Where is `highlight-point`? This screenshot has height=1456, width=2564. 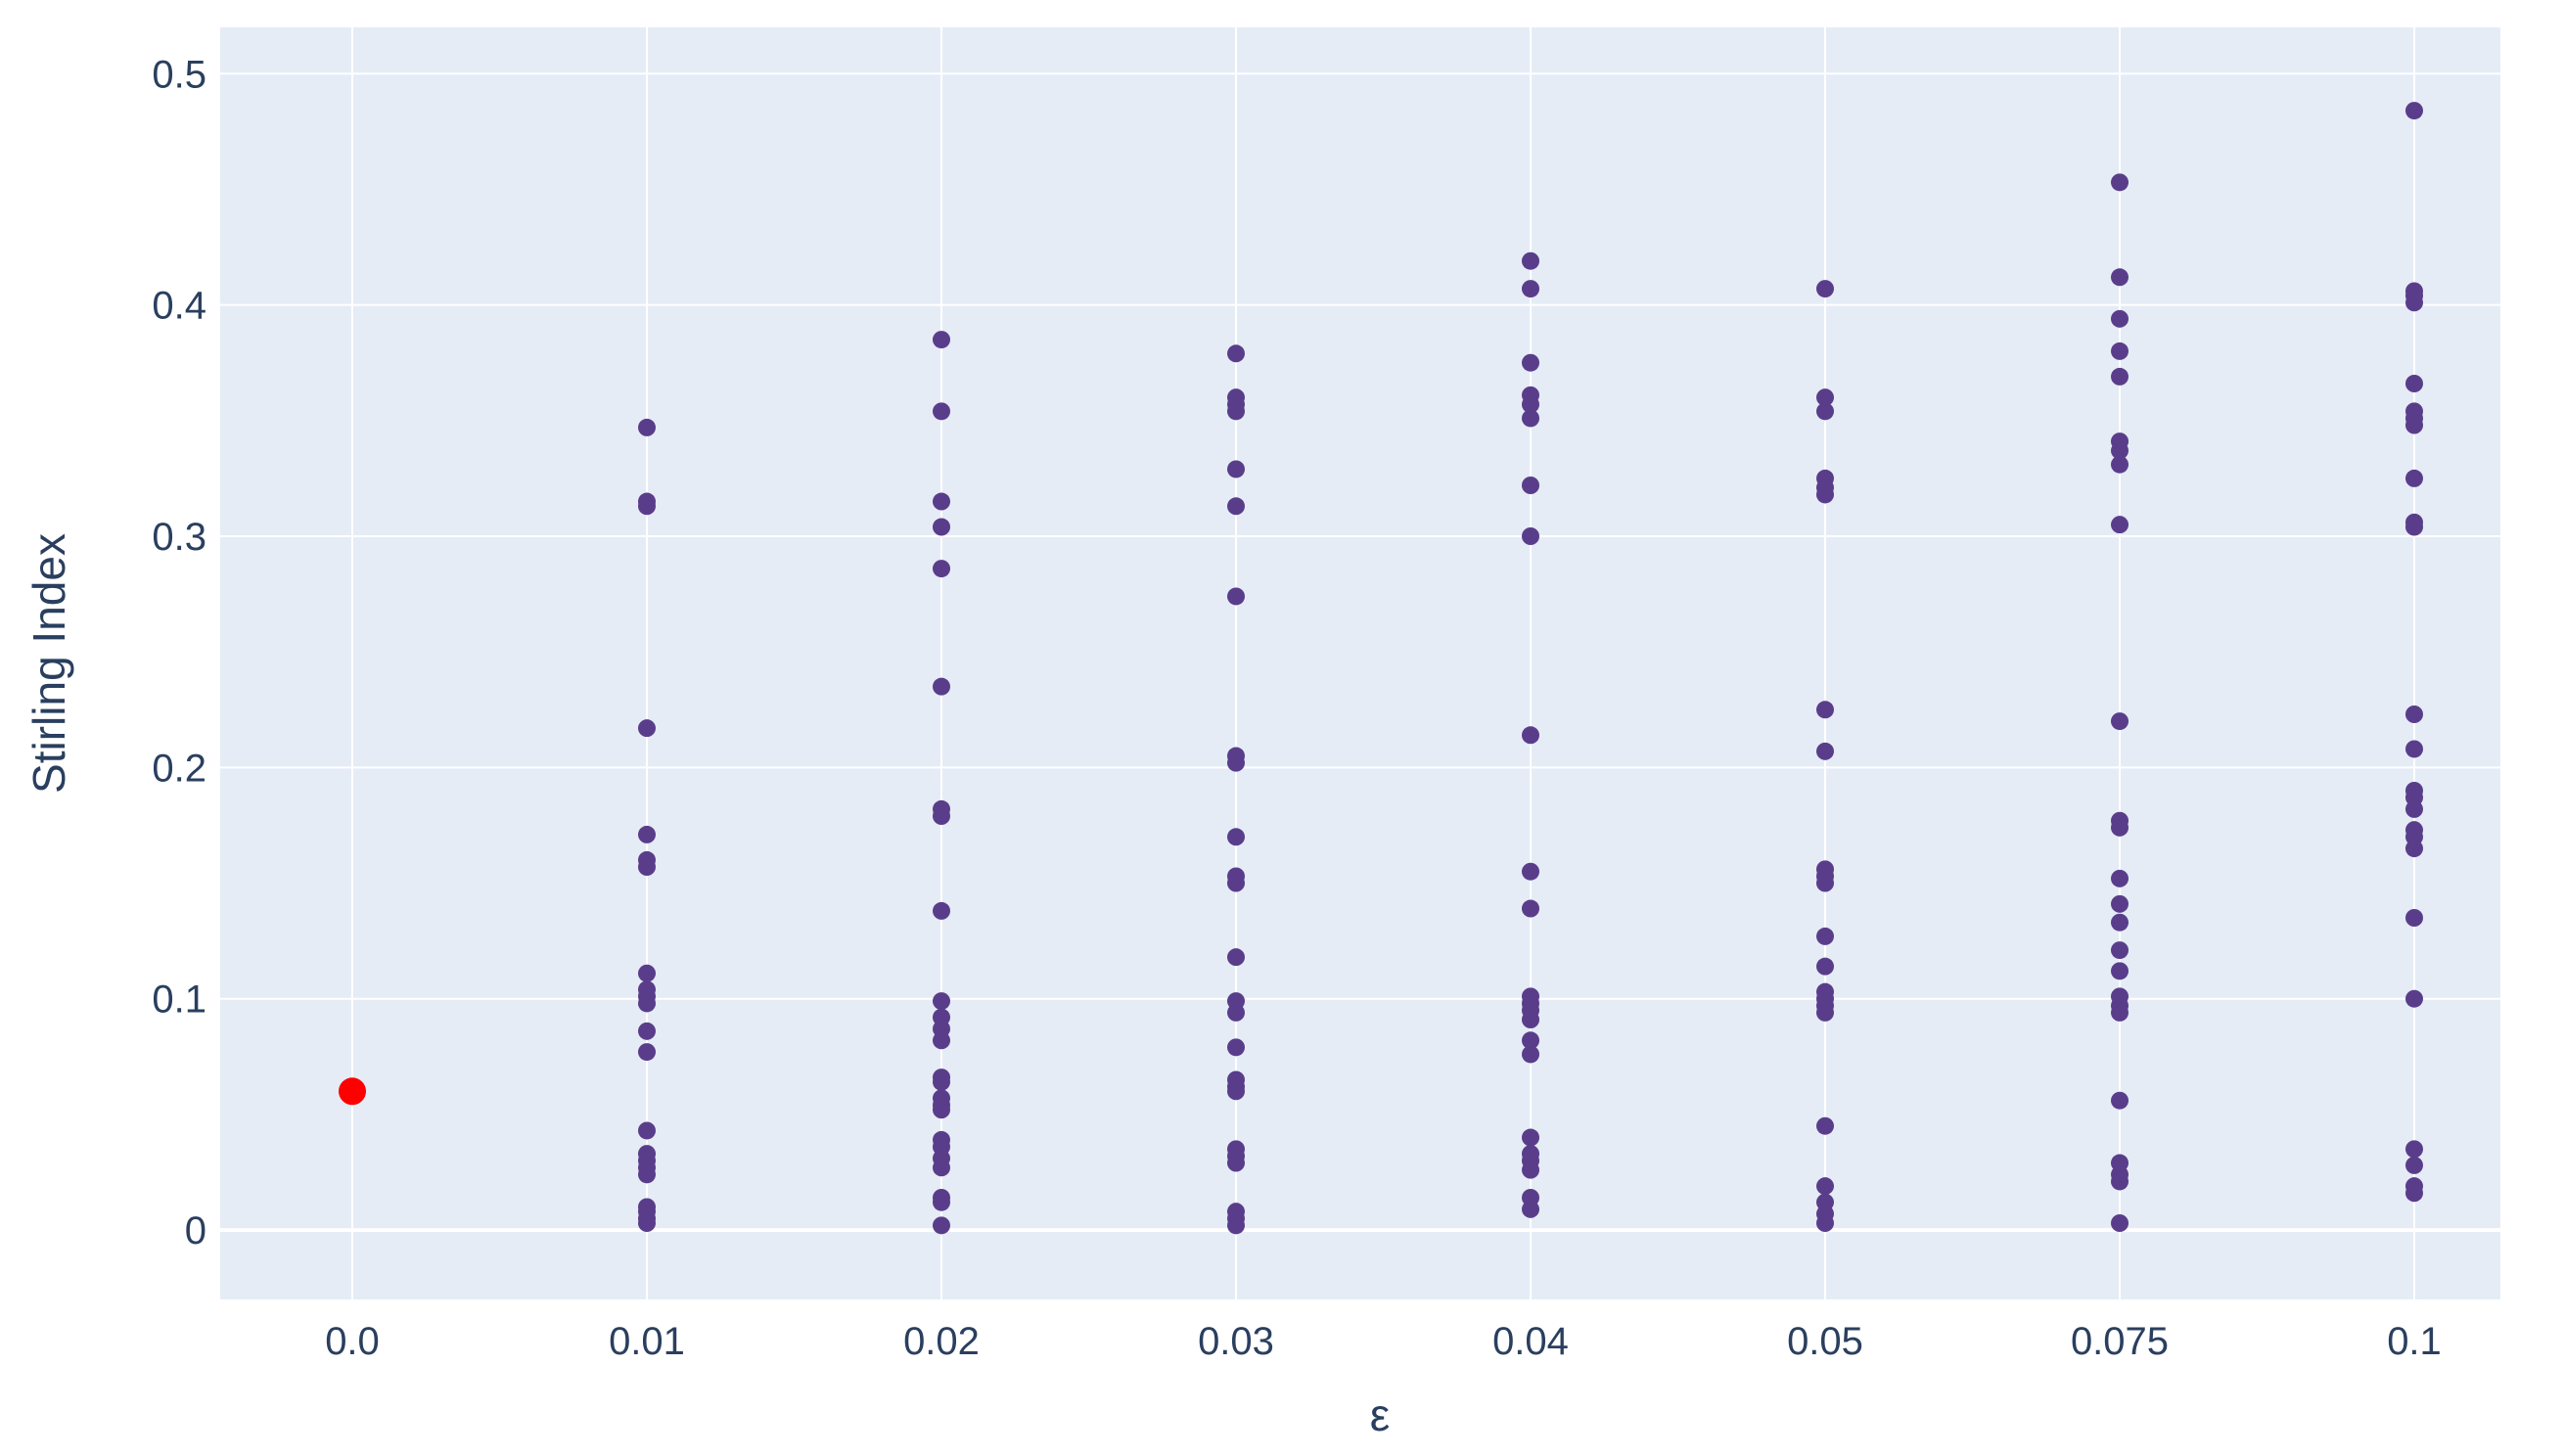 highlight-point is located at coordinates (352, 1091).